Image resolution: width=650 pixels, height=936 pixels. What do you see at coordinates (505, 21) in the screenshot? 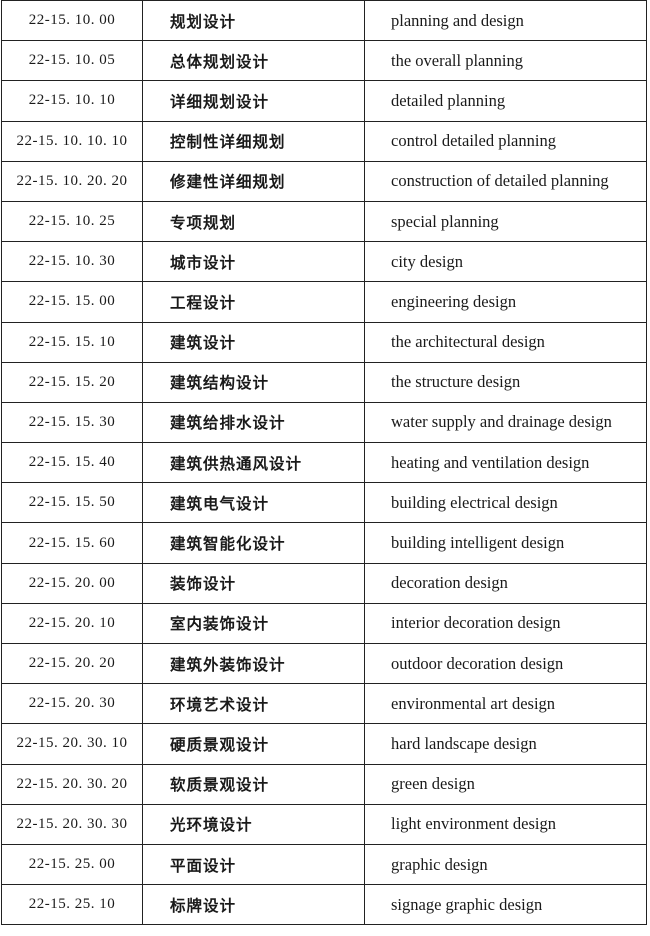
I see `english-term-cell: planning and design` at bounding box center [505, 21].